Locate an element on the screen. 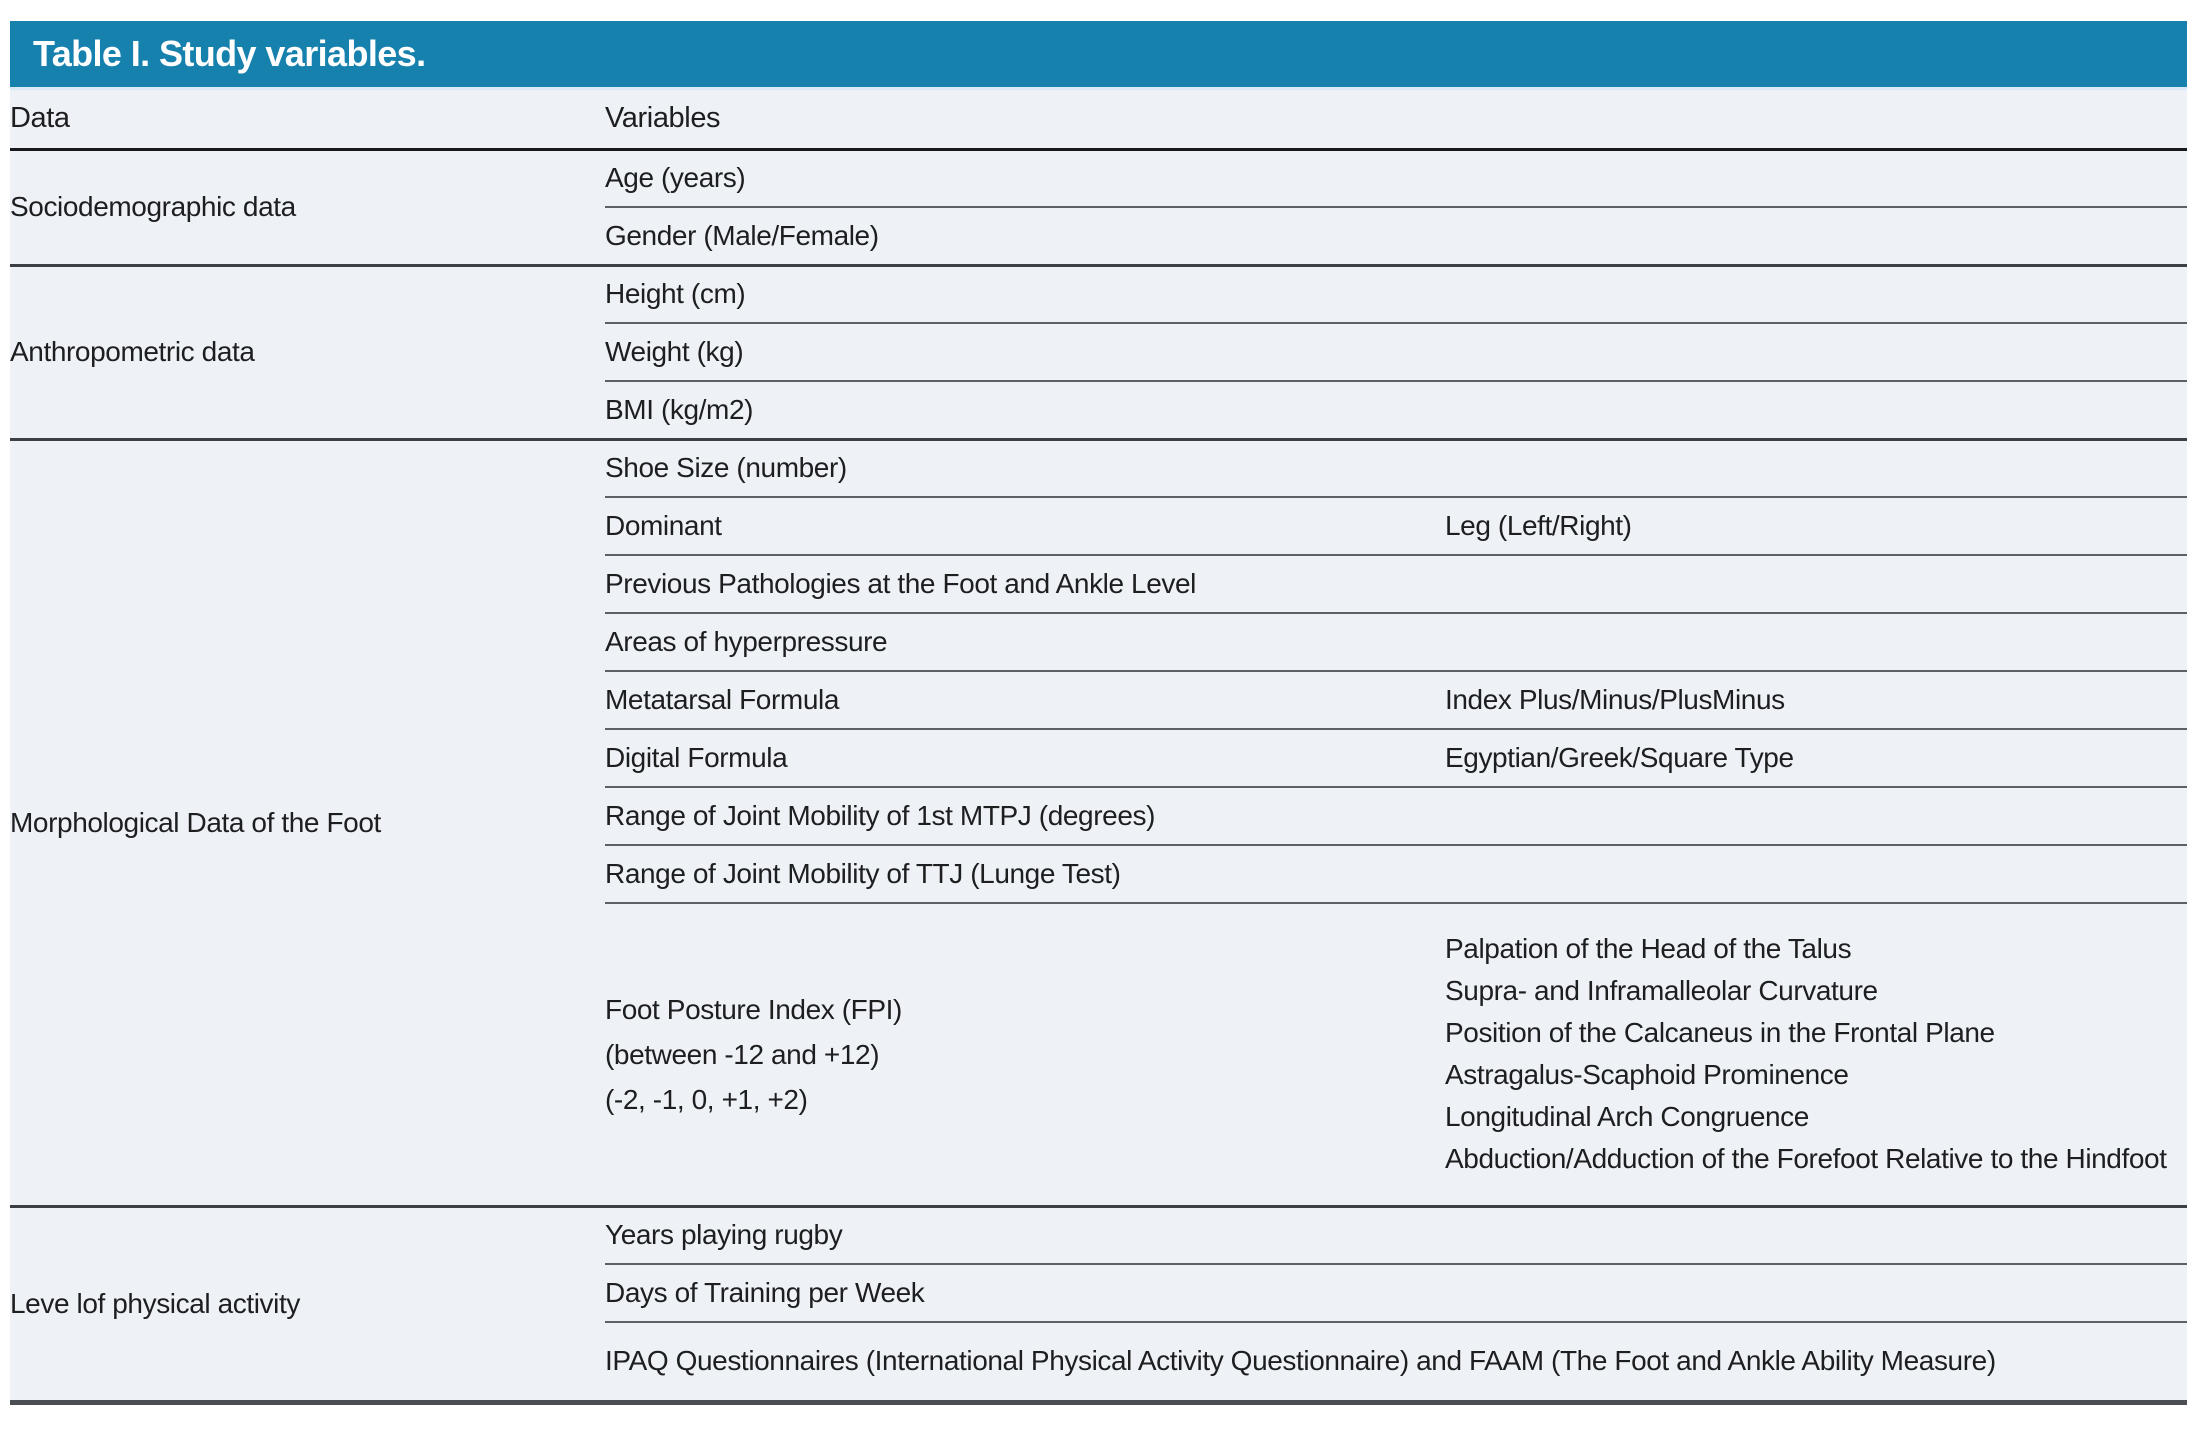 This screenshot has width=2194, height=1451. variable-subcell: Index Plus/Minus/PlusMinus is located at coordinates (1816, 700).